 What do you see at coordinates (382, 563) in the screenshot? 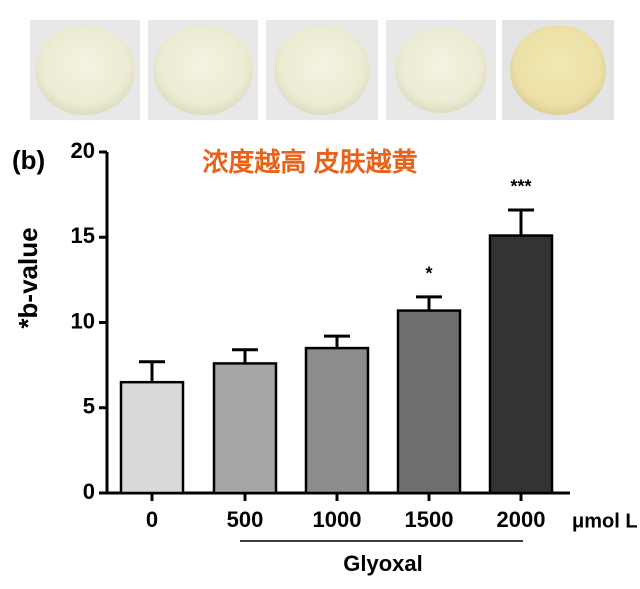
I see `x-axis-label: Glyoxal` at bounding box center [382, 563].